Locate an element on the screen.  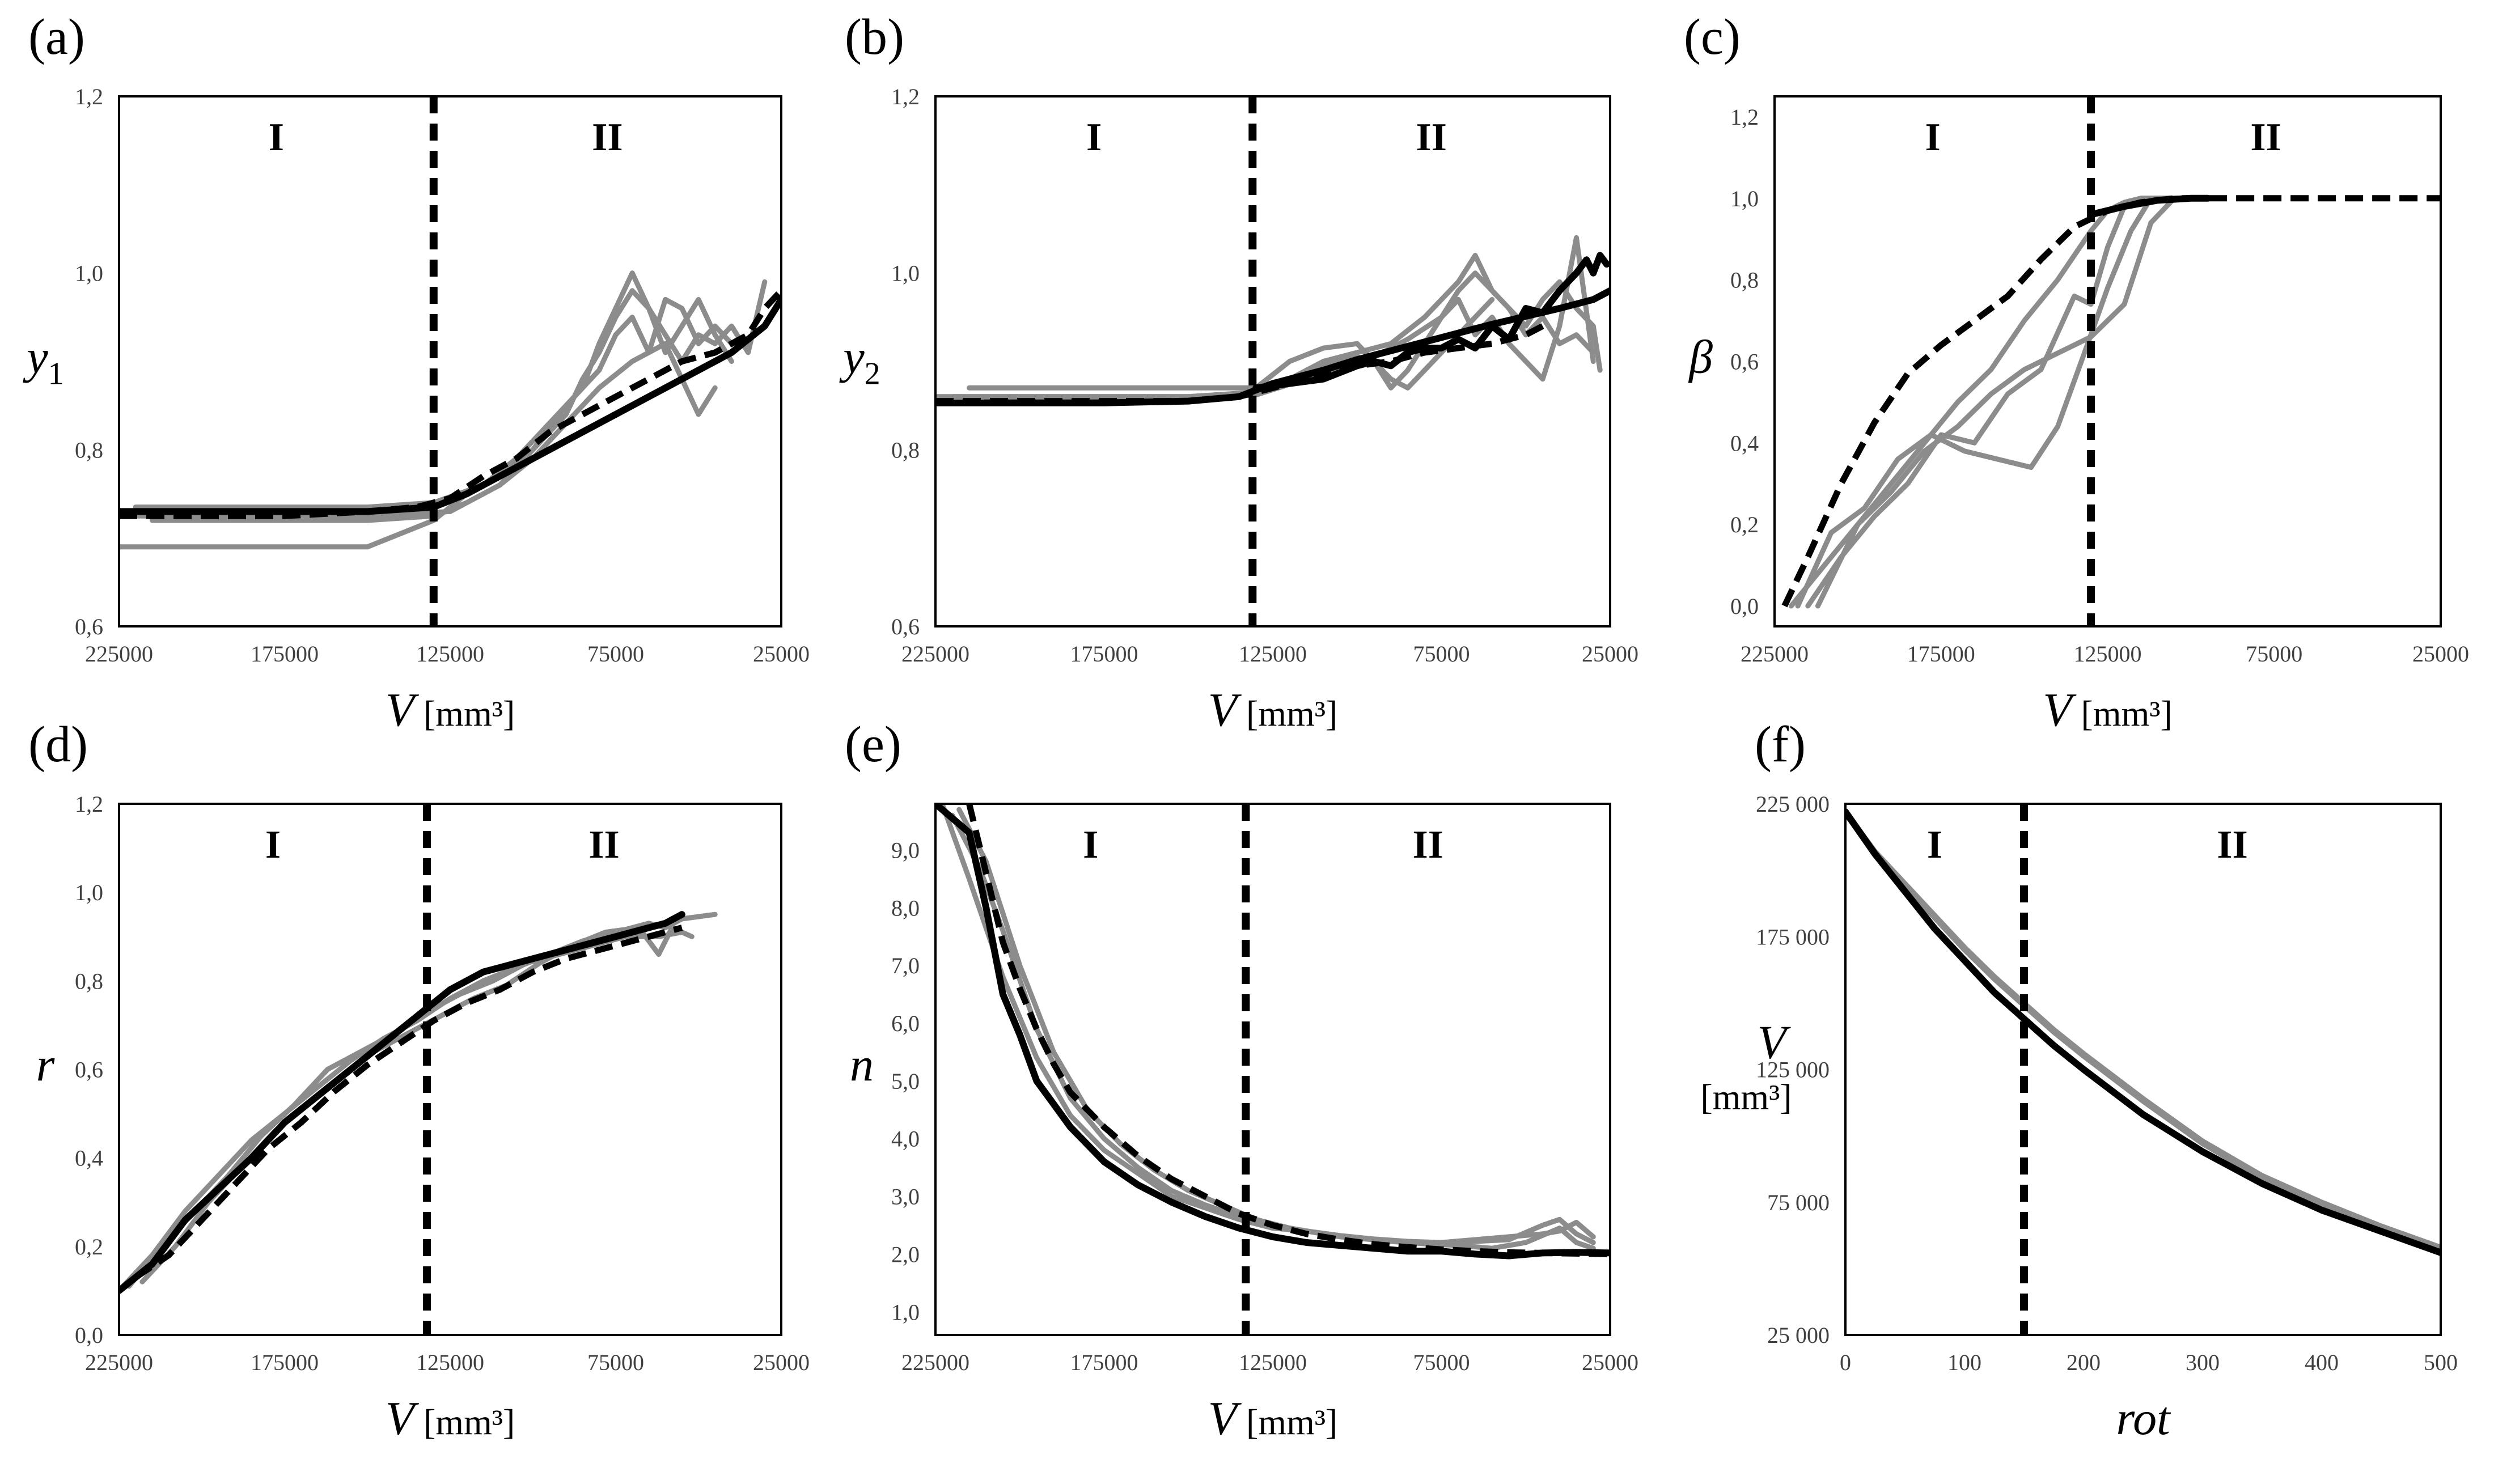
y-tick-label: 3,0 is located at coordinates (906, 1197).